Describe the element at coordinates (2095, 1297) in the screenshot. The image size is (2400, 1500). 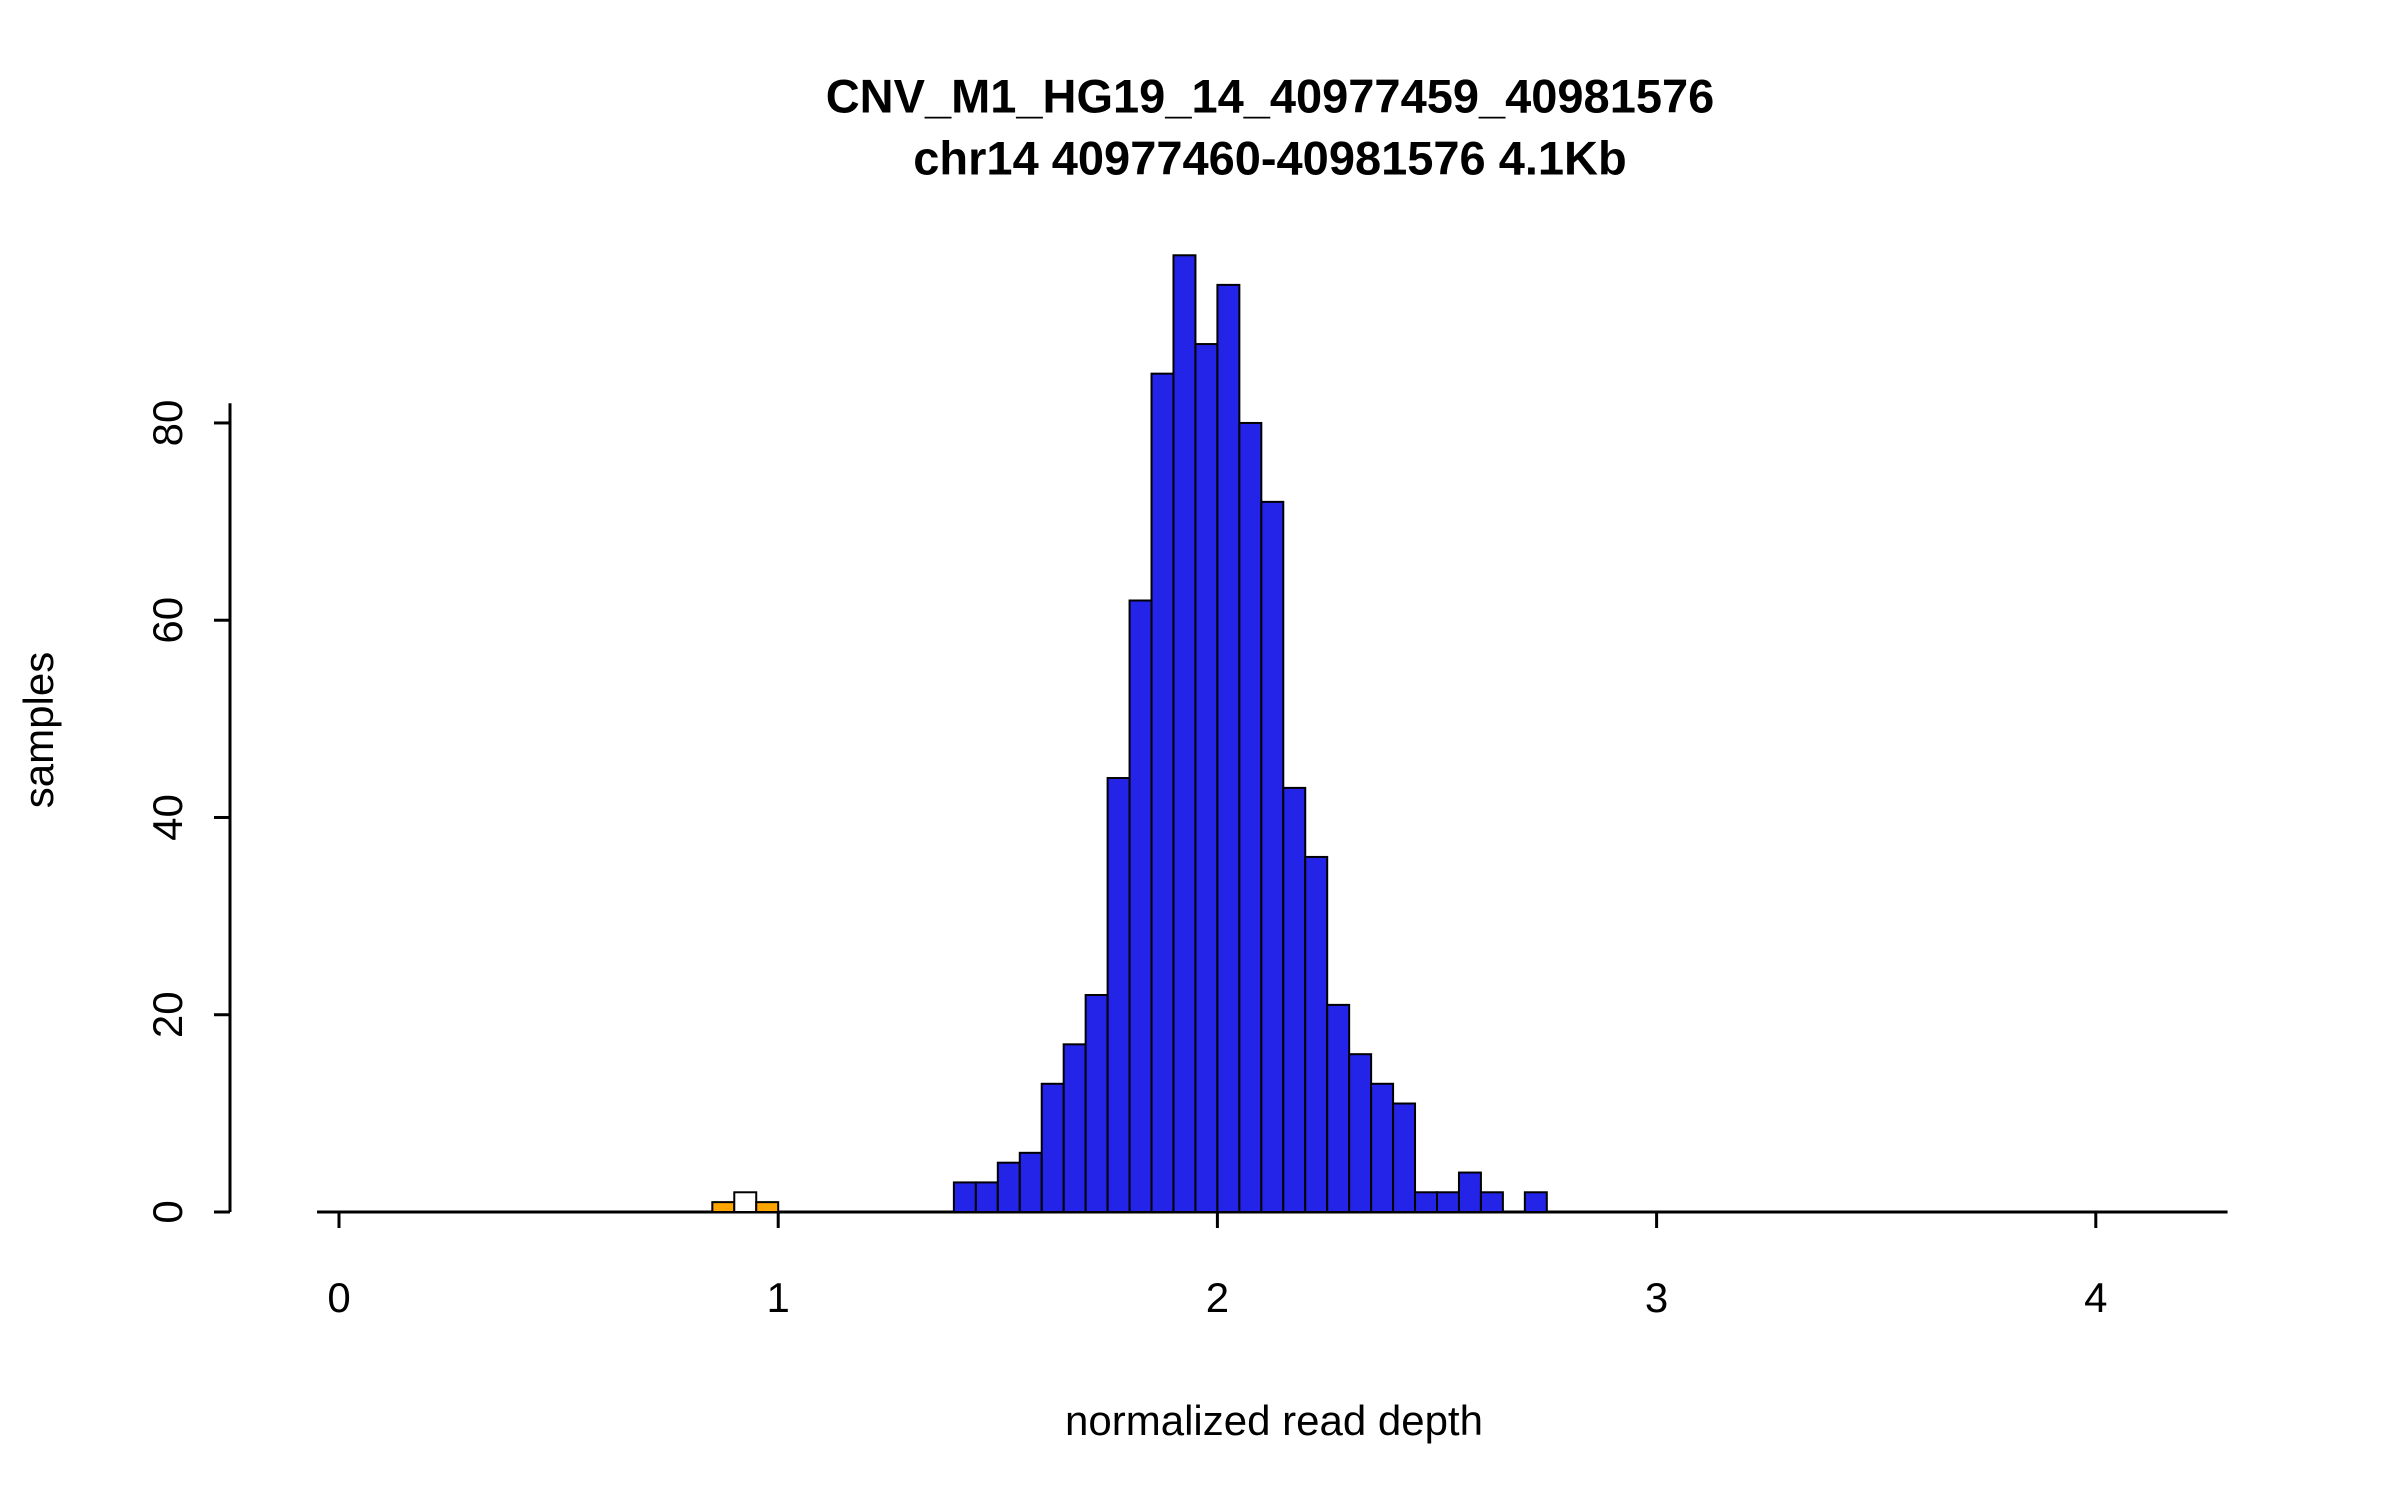
I see `x-tick-label: 4` at that location.